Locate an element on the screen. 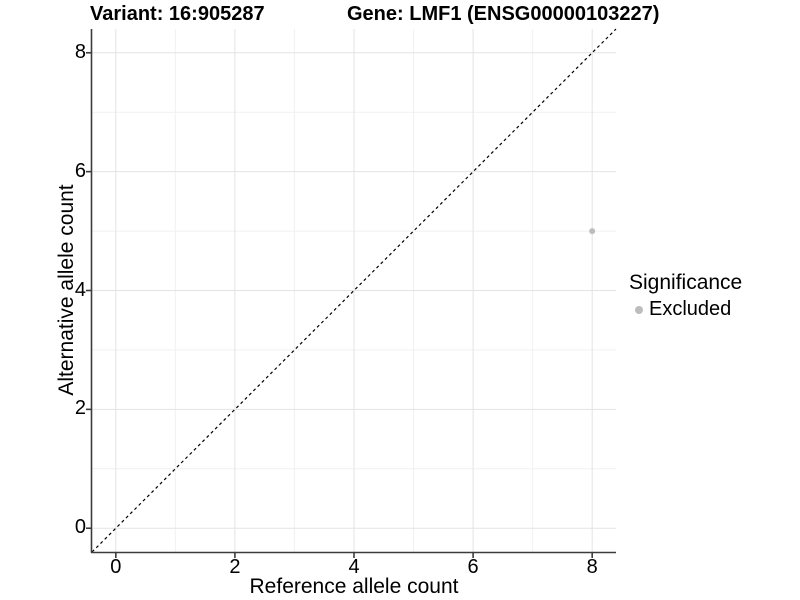 This screenshot has width=800, height=600. y-axis-title: Alternative allele count is located at coordinates (66, 290).